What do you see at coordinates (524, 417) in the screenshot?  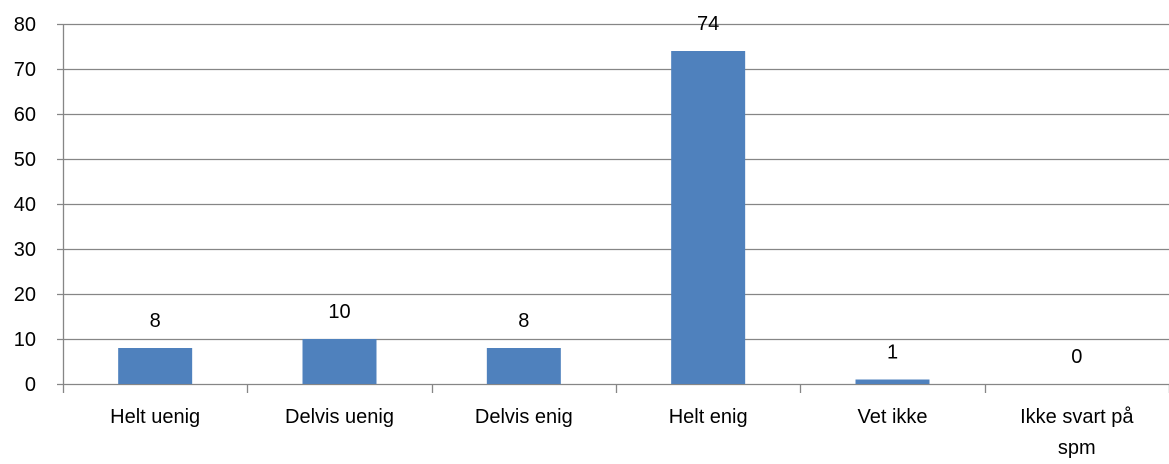 I see `category-label: Delvis enig` at bounding box center [524, 417].